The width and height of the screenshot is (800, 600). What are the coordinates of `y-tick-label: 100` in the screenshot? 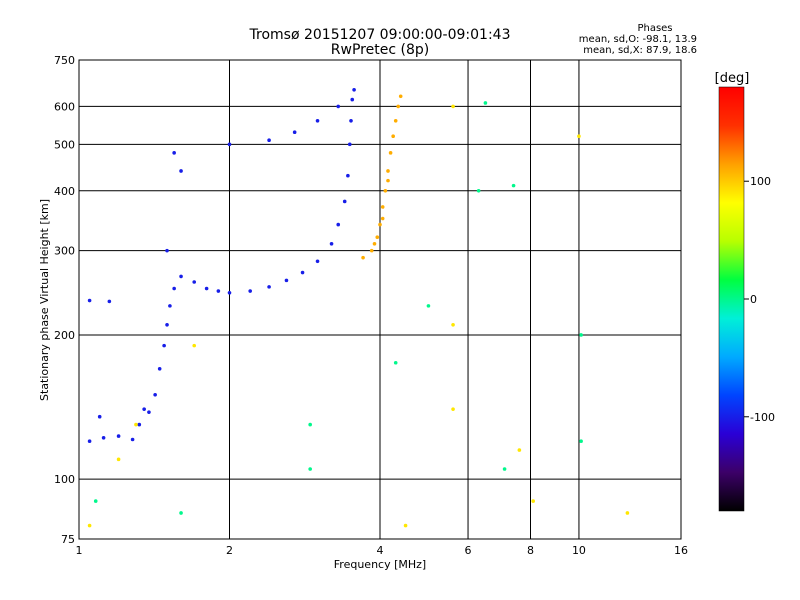 It's located at (64, 479).